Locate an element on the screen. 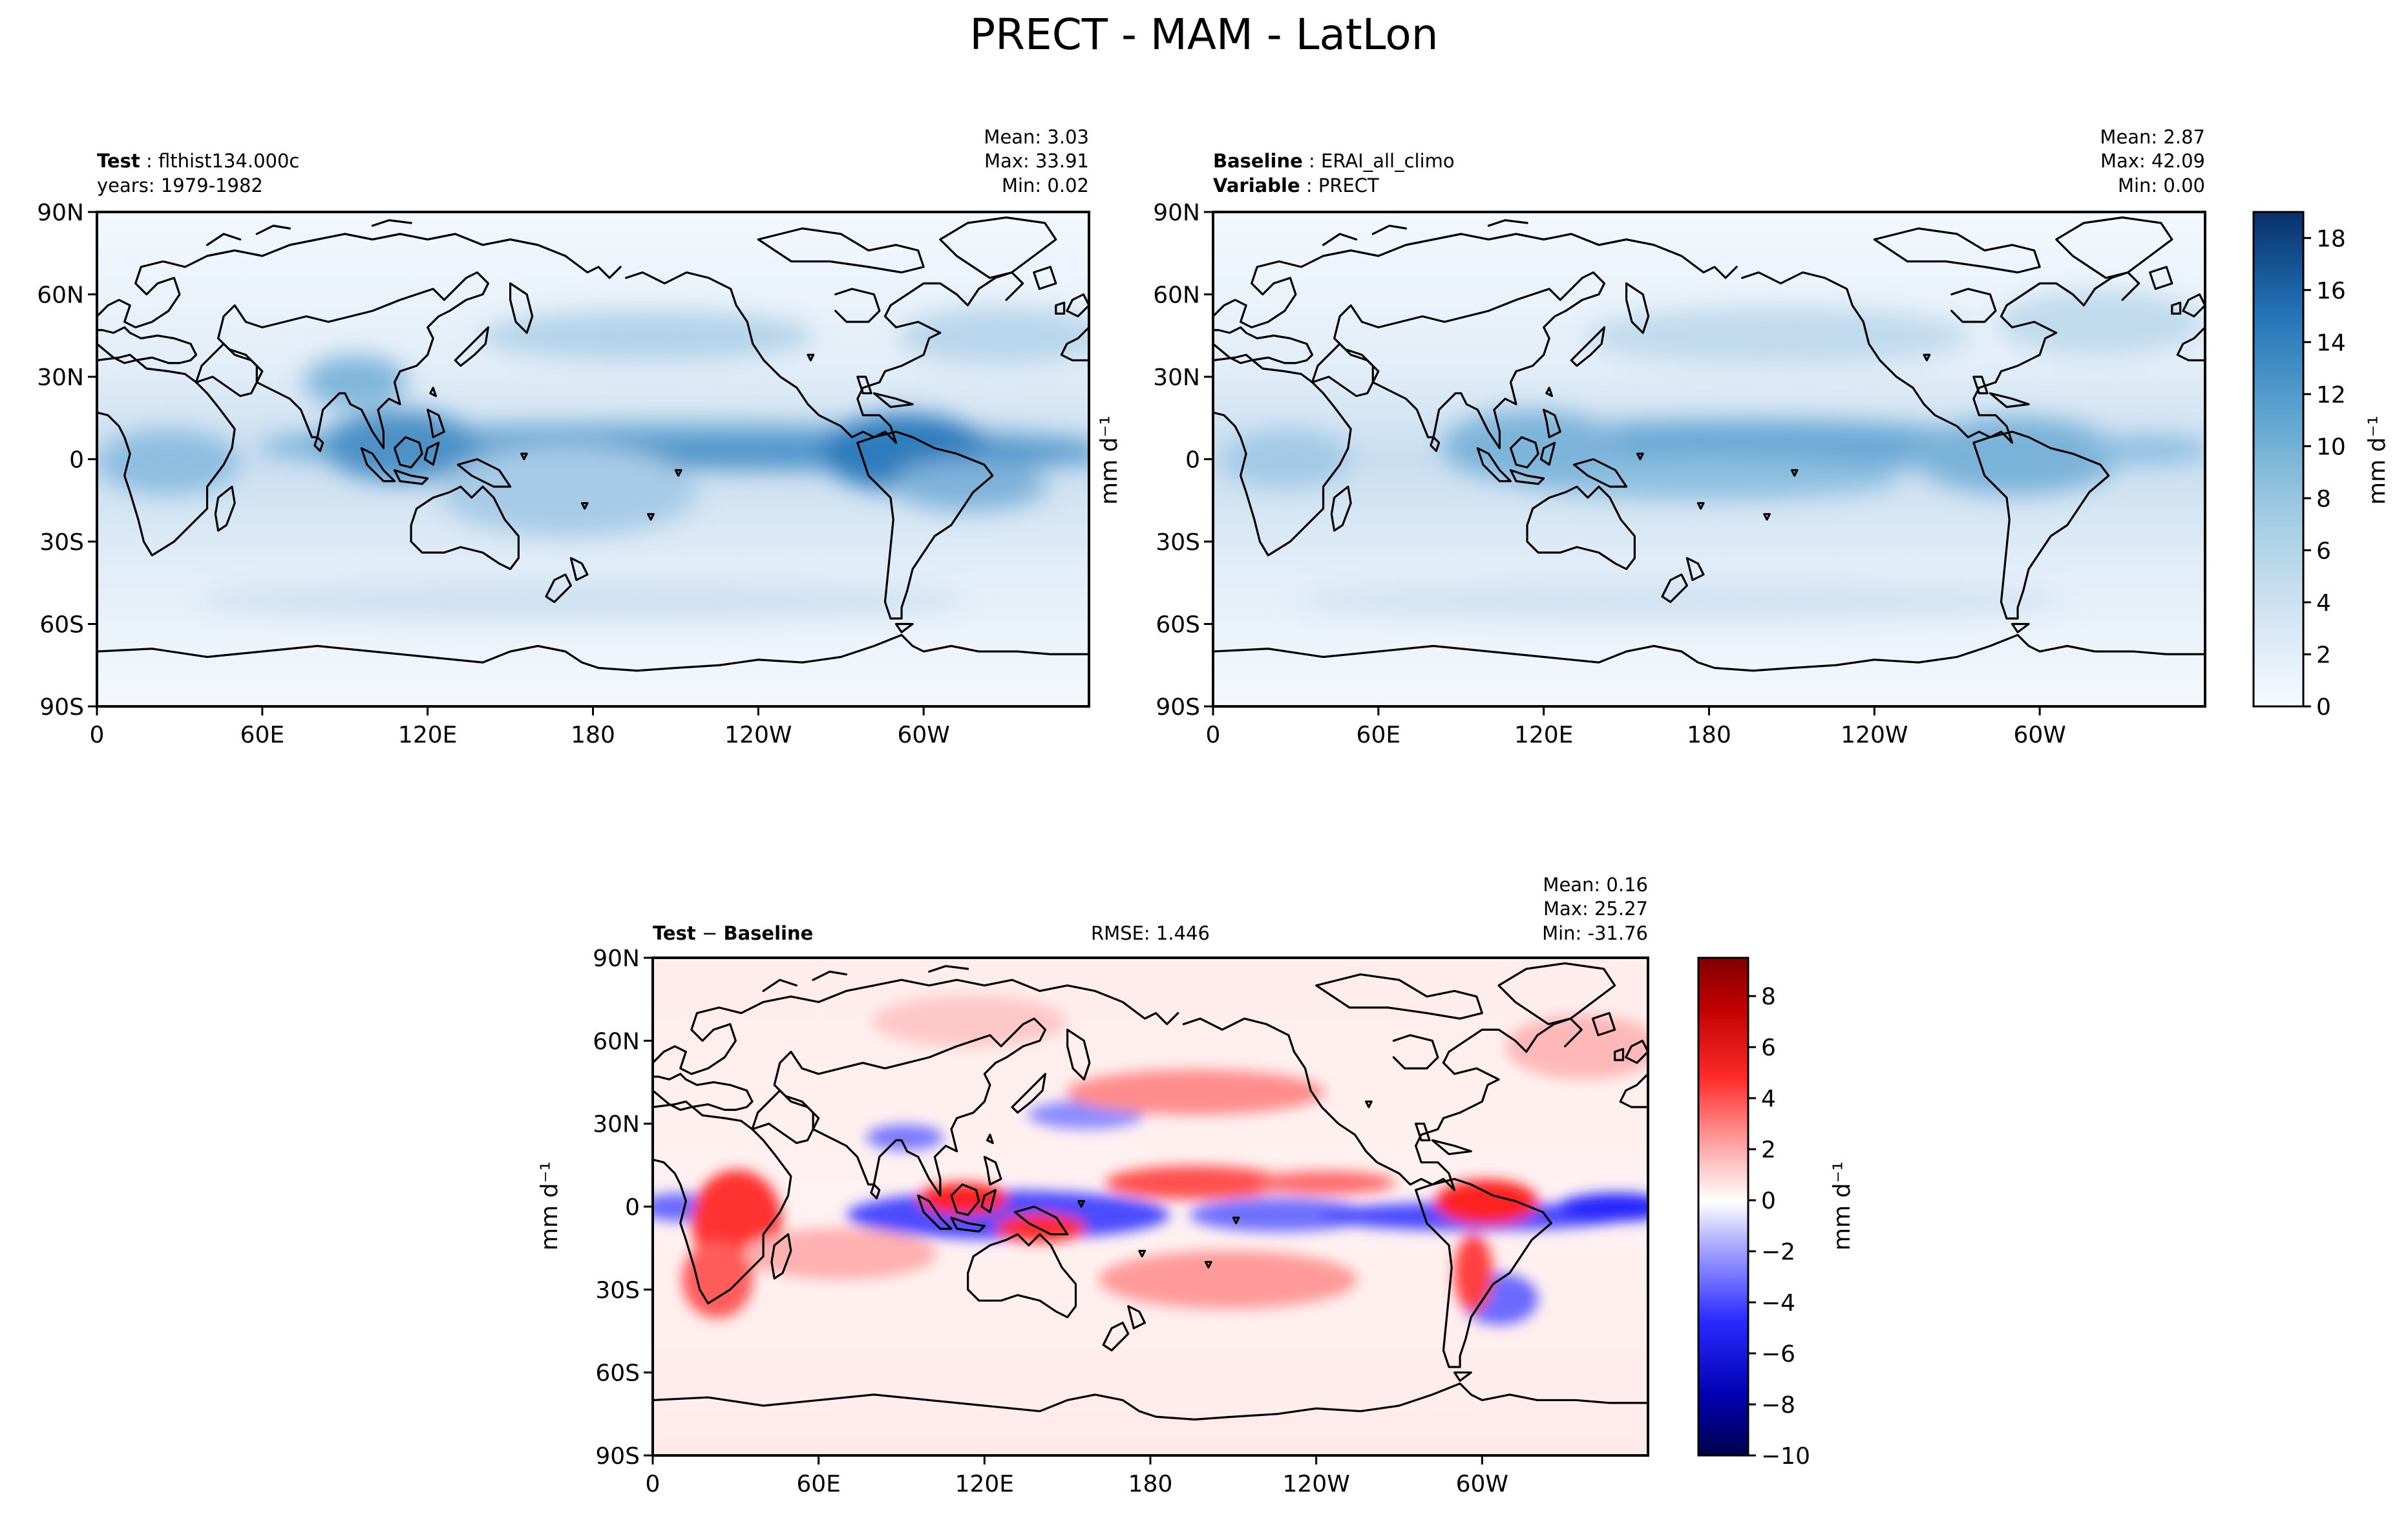 This screenshot has height=1522, width=2408. test-y-tick-label: 30S is located at coordinates (61, 542).